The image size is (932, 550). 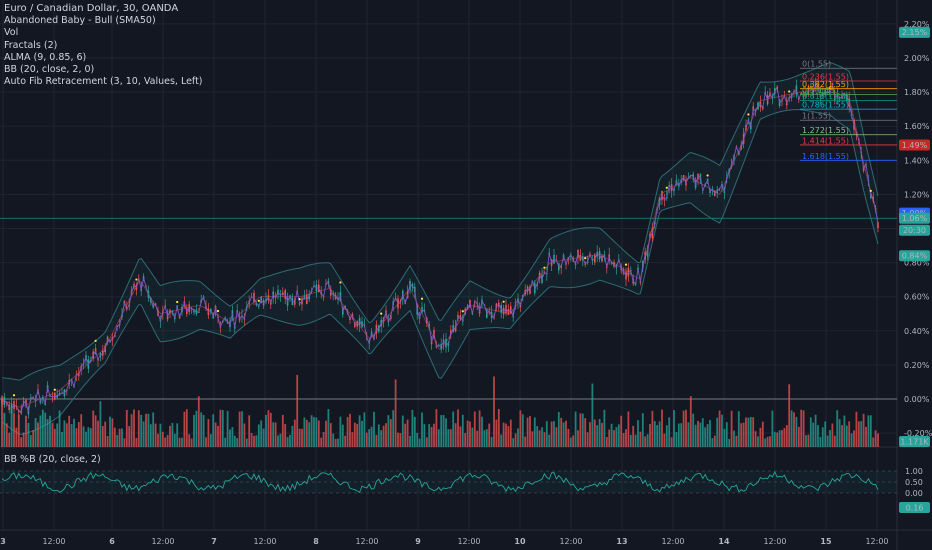 I want to click on indicator-alma: ALMA (9, 0.85, 6), so click(x=45, y=57).